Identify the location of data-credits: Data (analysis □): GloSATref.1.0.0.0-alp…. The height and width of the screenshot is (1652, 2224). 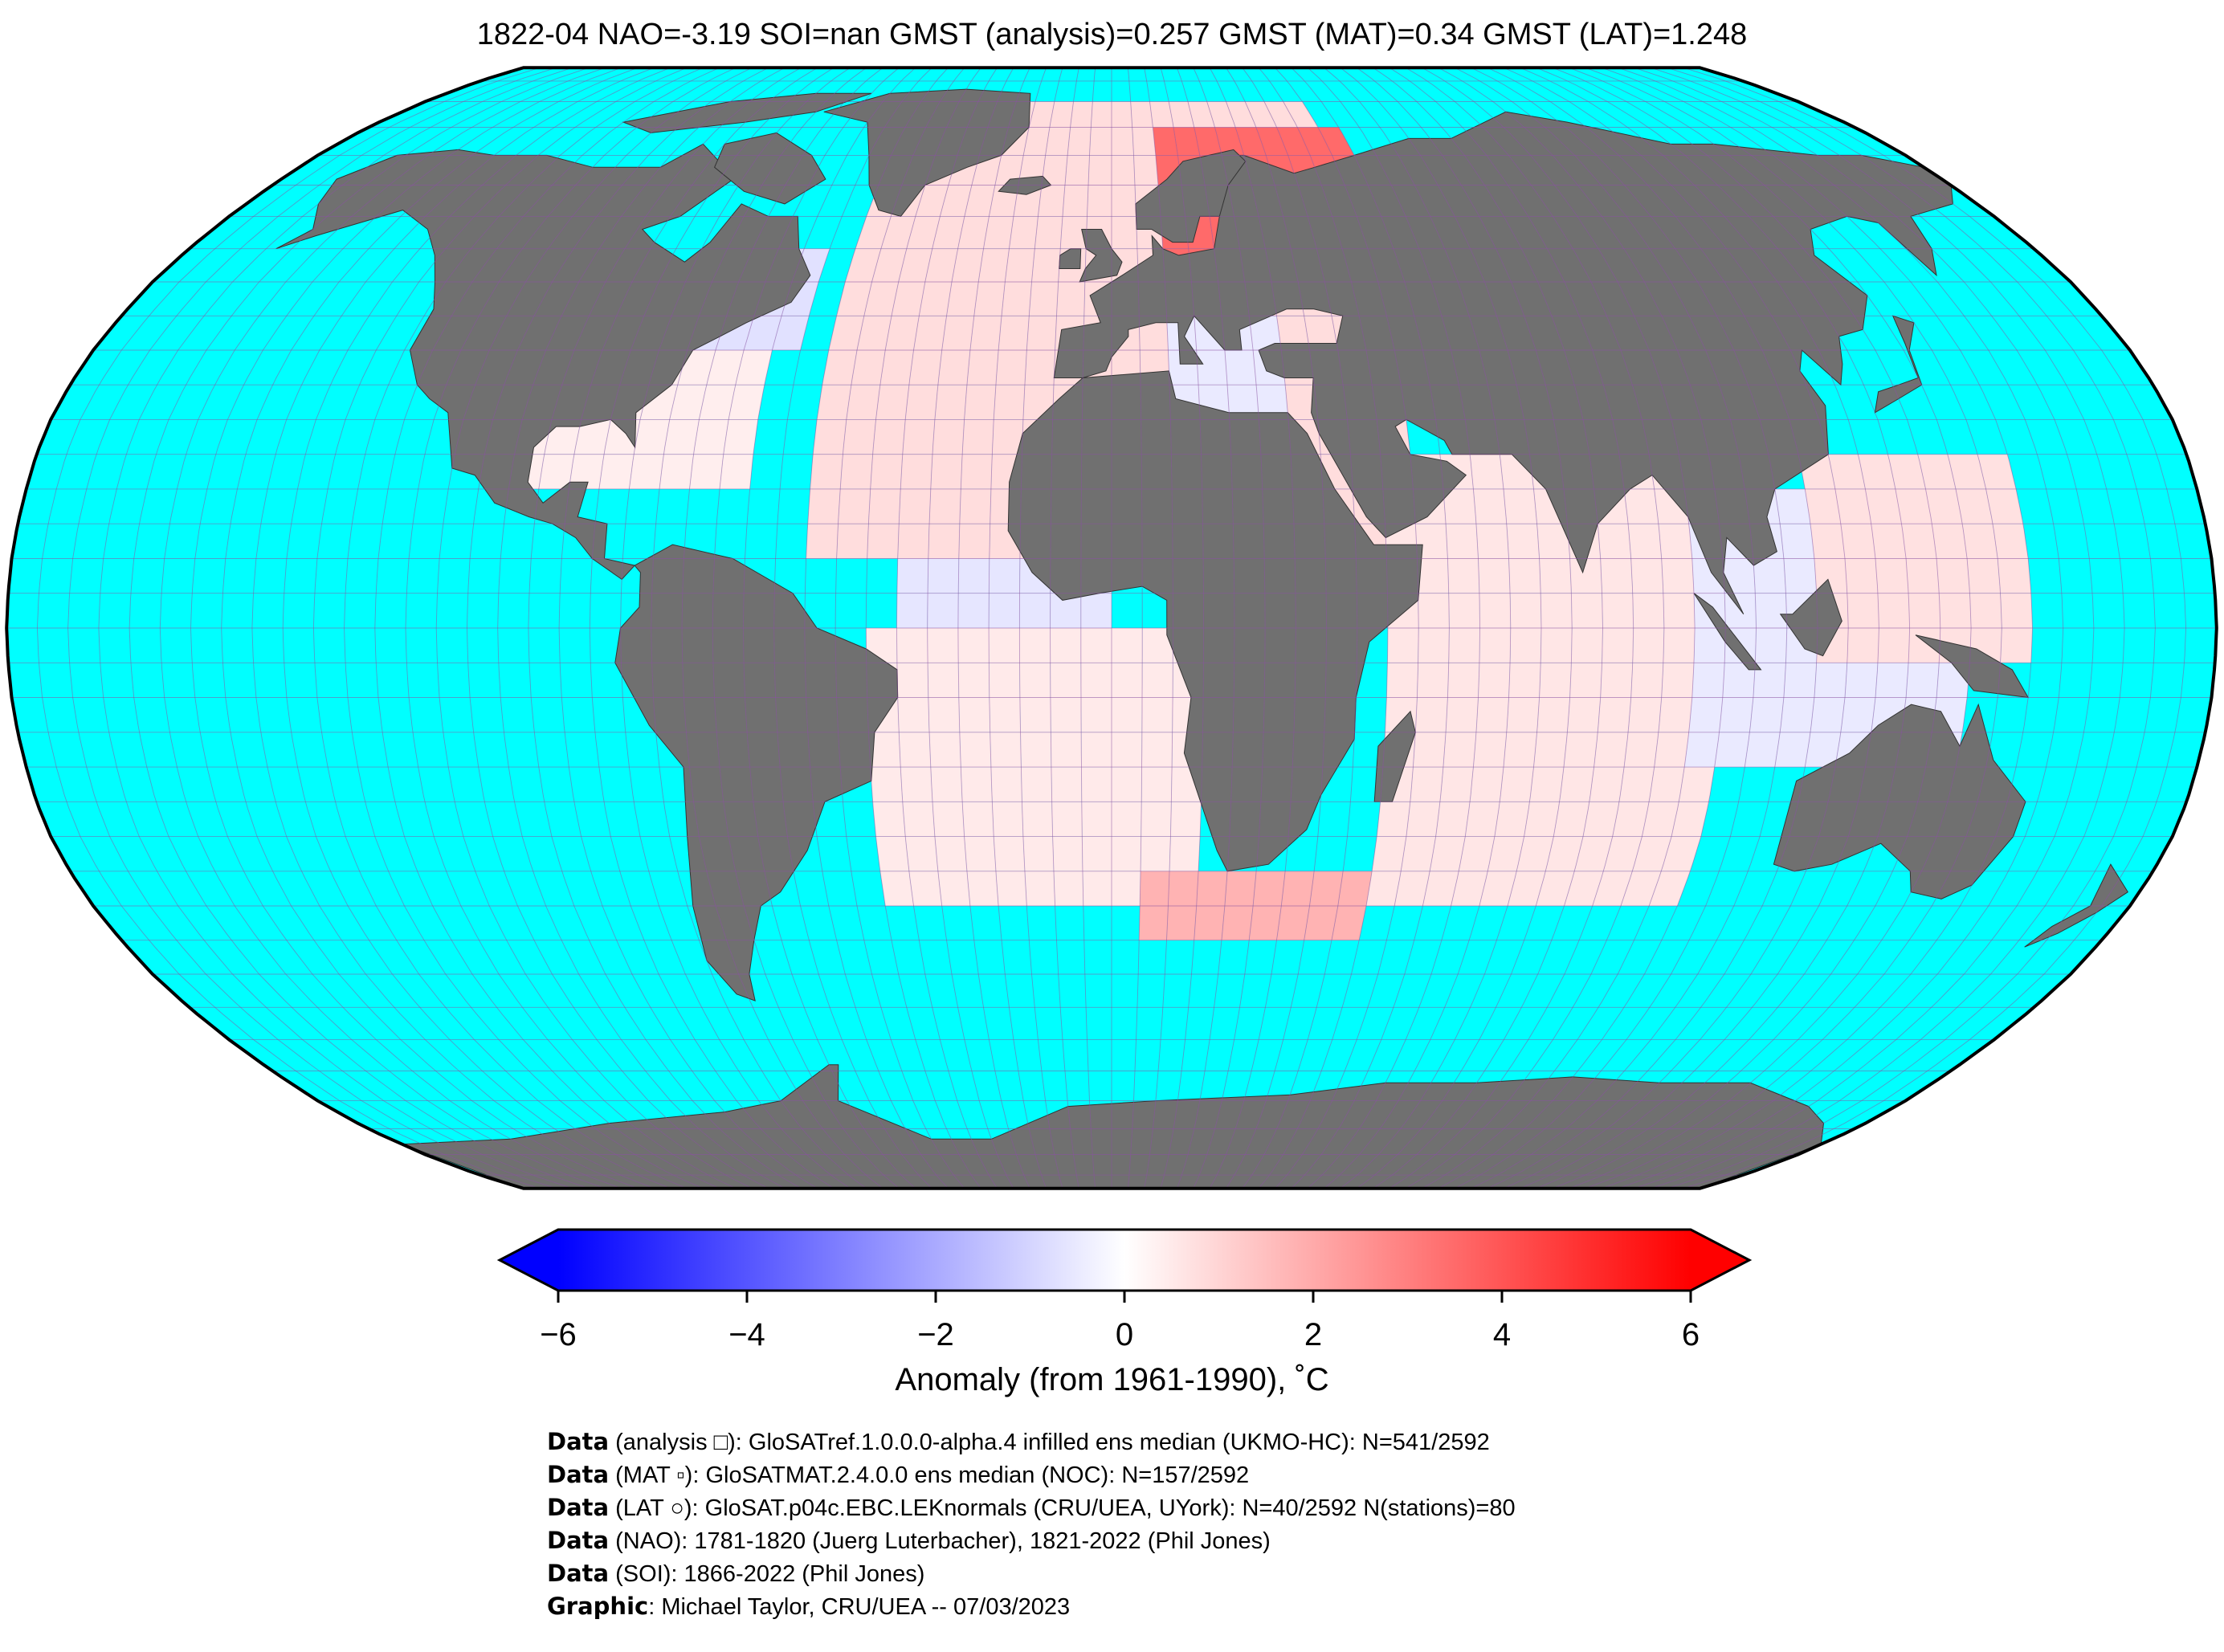
(1031, 1524).